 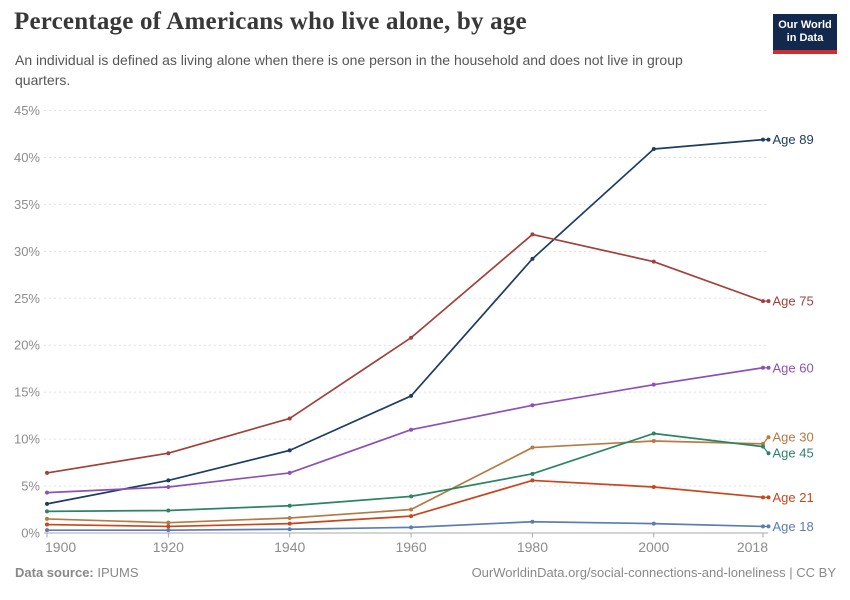 I want to click on x-tick-label: 1920, so click(x=168, y=547).